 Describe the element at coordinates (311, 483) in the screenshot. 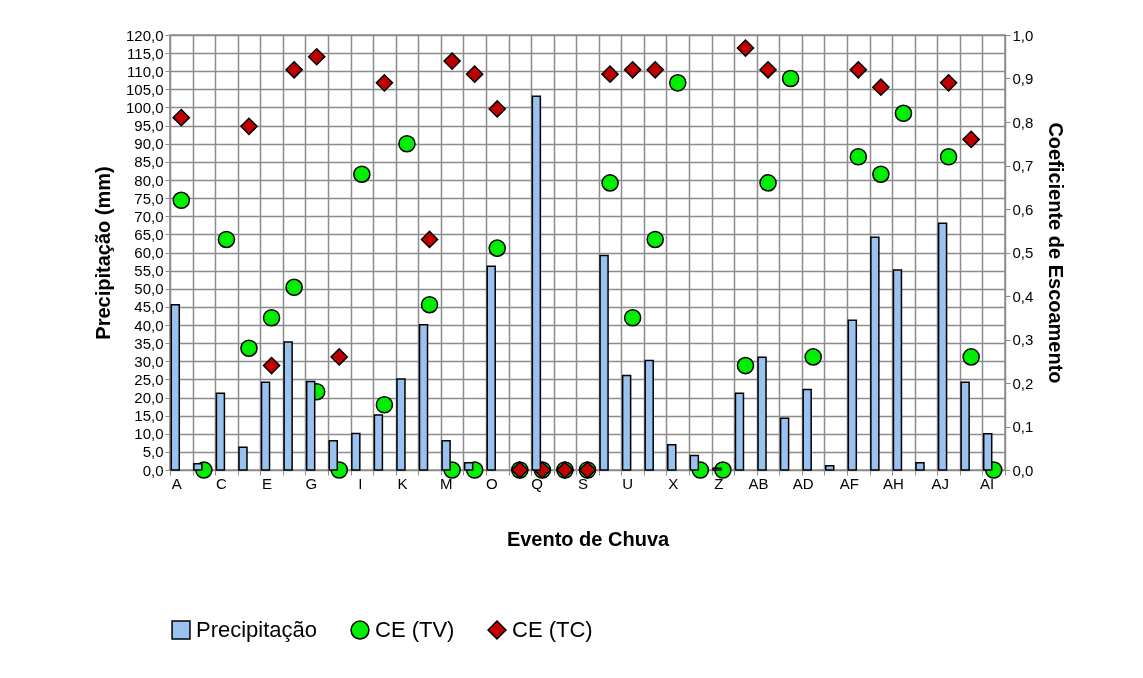

I see `x-tick-label: G` at that location.